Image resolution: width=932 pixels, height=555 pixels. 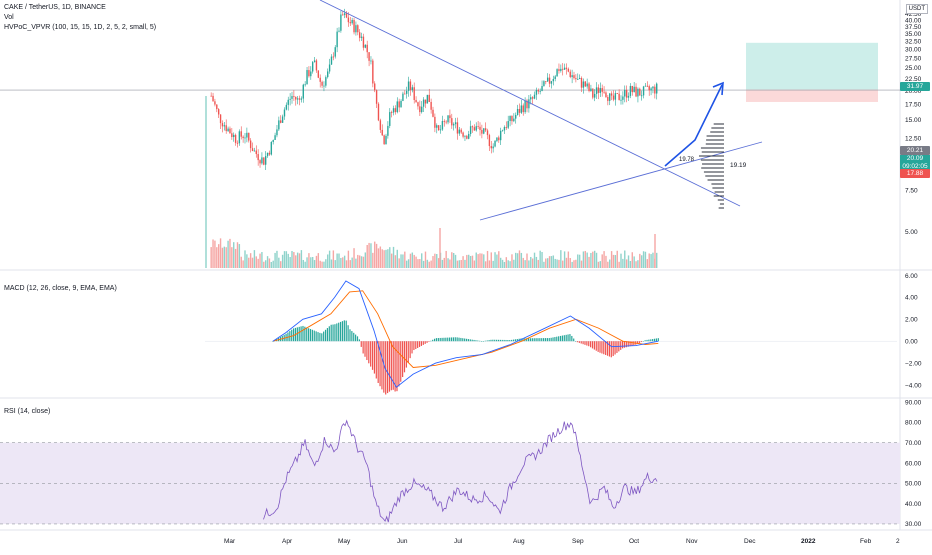 I want to click on time-tick-label: Apr, so click(x=287, y=541).